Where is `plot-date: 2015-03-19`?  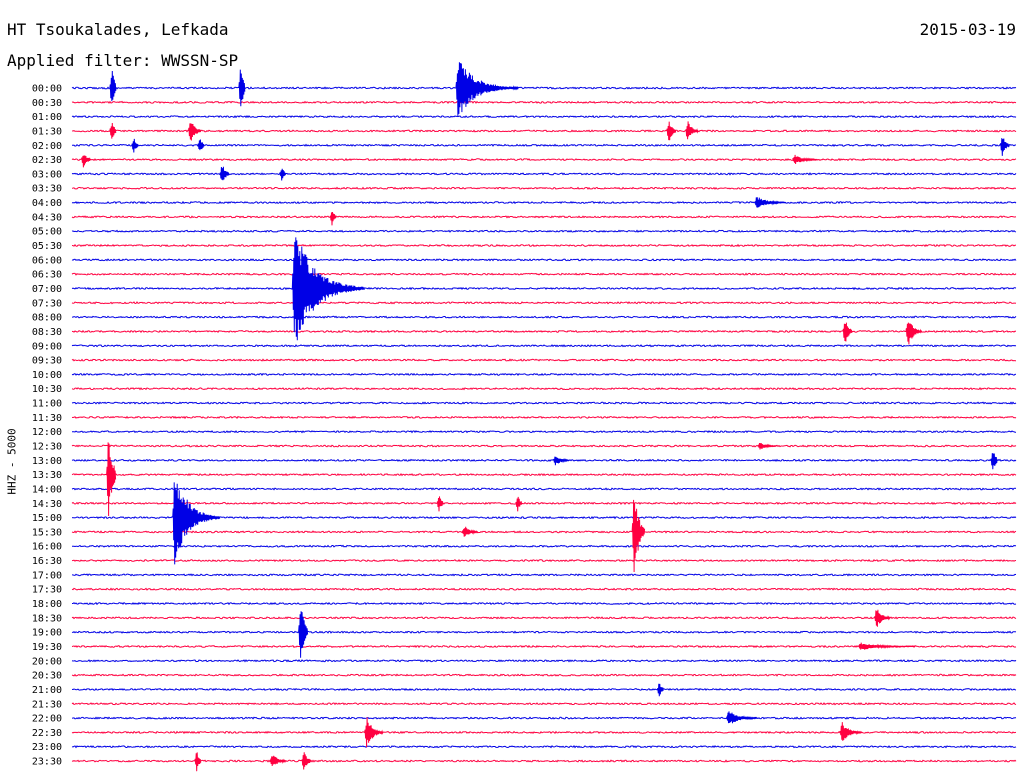 plot-date: 2015-03-19 is located at coordinates (967, 29).